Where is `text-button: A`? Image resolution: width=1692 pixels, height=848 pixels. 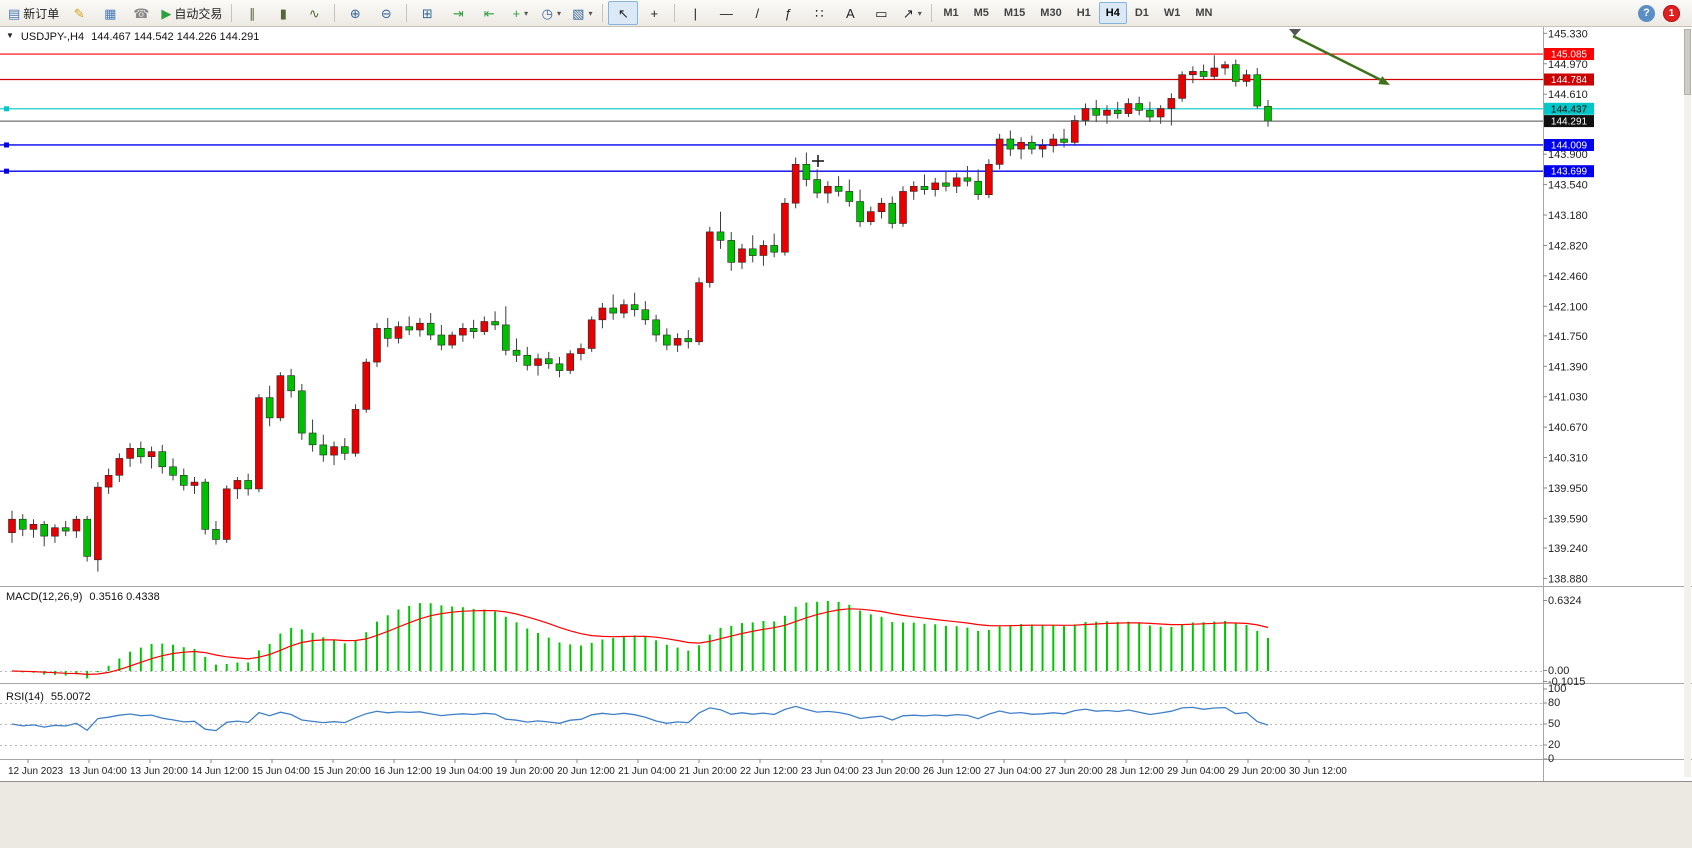 text-button: A is located at coordinates (850, 13).